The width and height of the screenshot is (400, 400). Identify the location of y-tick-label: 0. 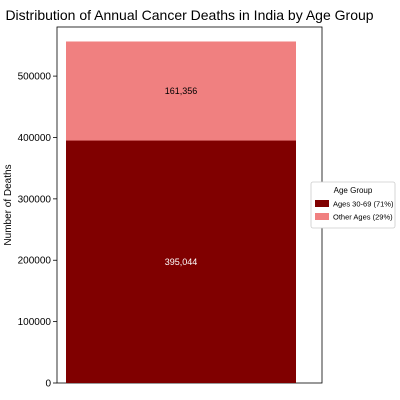
(48, 384).